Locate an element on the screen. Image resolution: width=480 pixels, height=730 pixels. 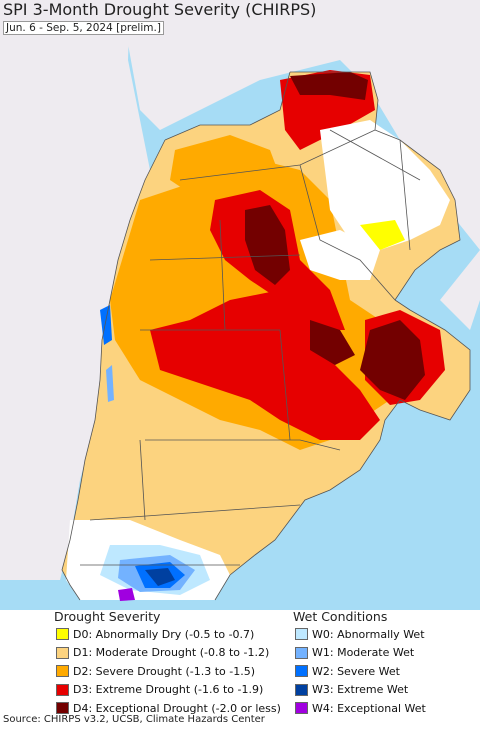
outside-east is located at coordinates (460, 290).